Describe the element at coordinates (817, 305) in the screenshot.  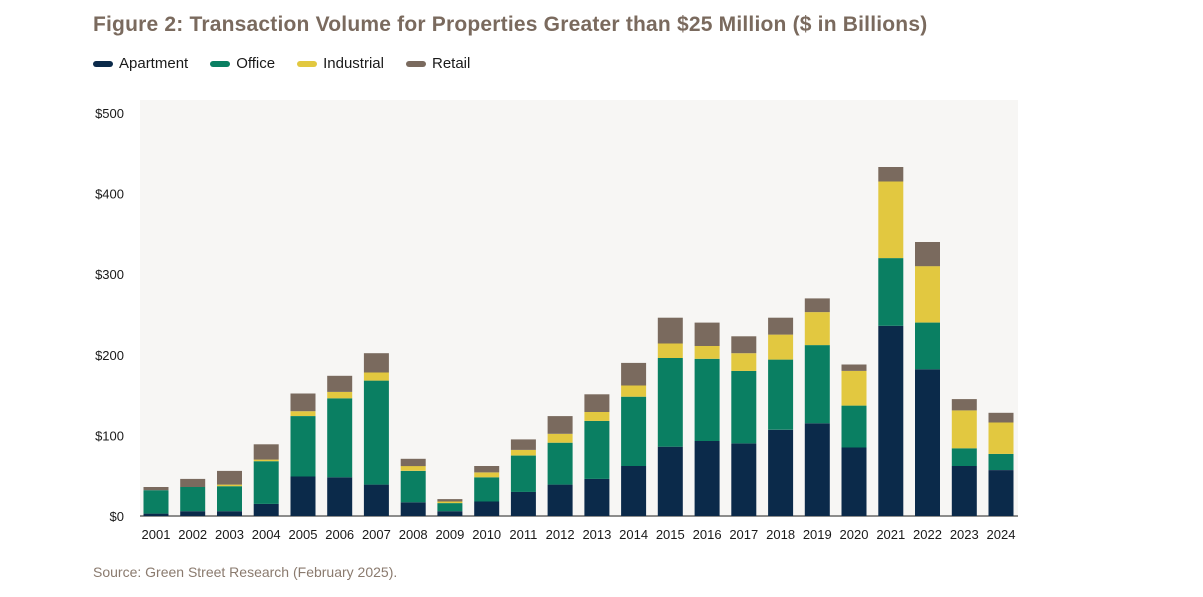
I see `bar-retail-2019` at that location.